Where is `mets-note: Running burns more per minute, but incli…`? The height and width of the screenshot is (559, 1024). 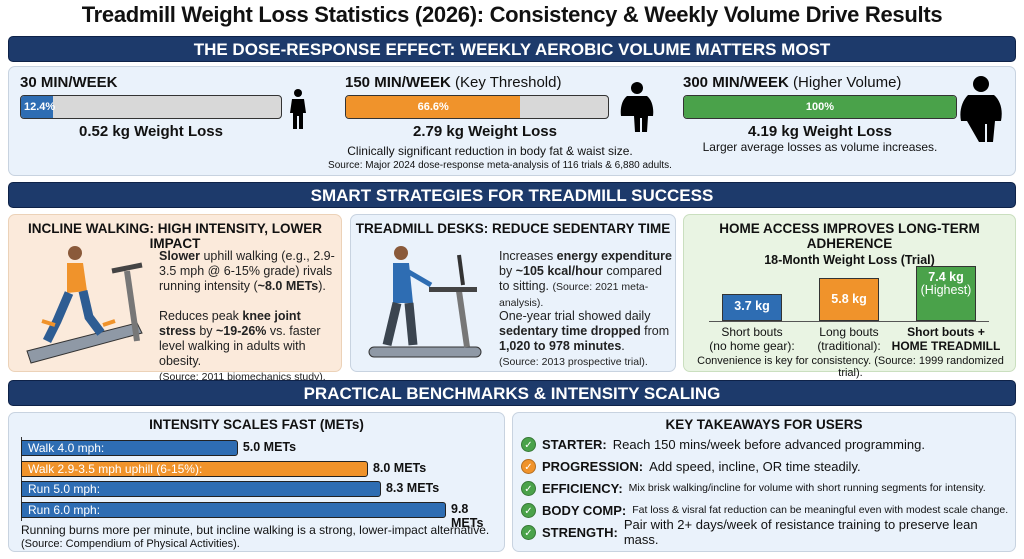 mets-note: Running burns more per minute, but incli… is located at coordinates (255, 530).